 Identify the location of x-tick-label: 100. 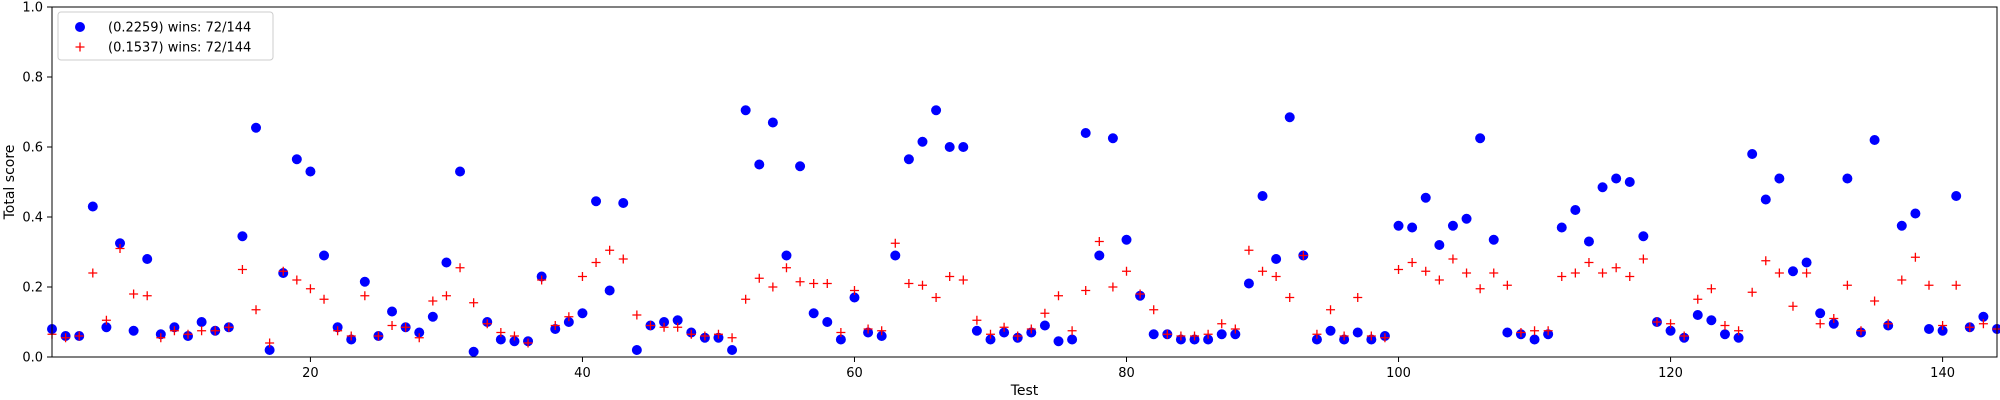
(1398, 373).